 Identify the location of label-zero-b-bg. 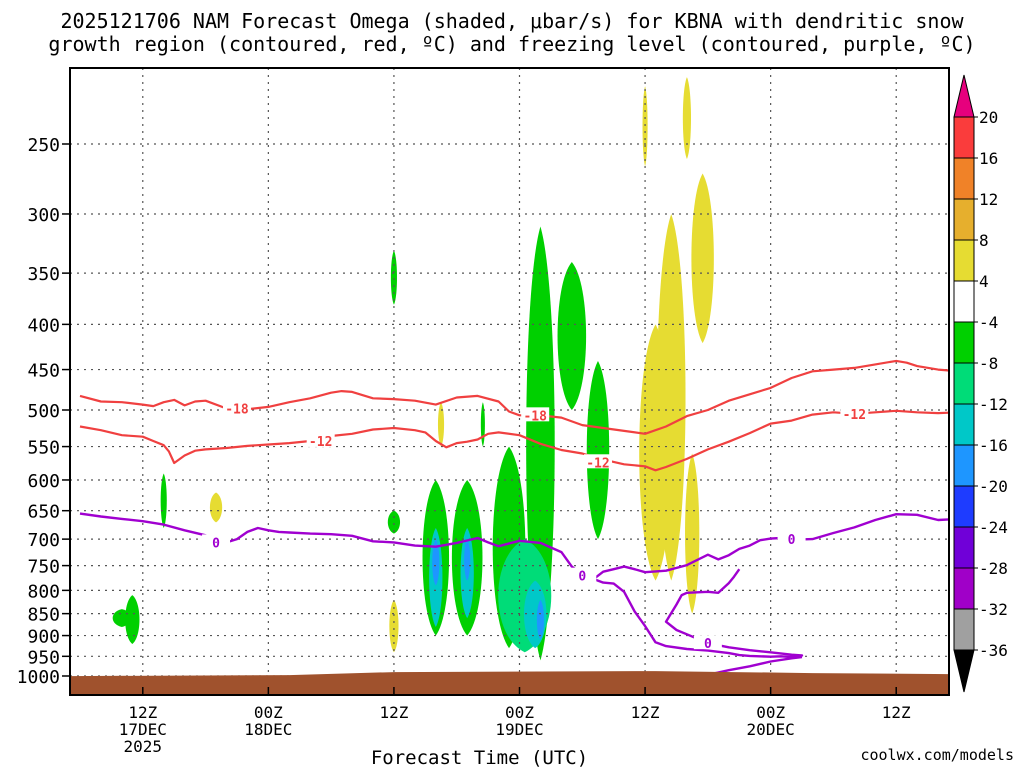
(582, 574).